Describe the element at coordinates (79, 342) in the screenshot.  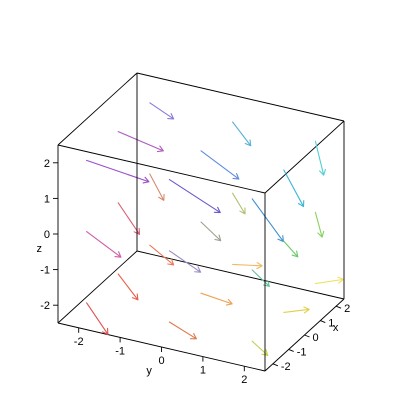
I see `y-tick-label: -2` at that location.